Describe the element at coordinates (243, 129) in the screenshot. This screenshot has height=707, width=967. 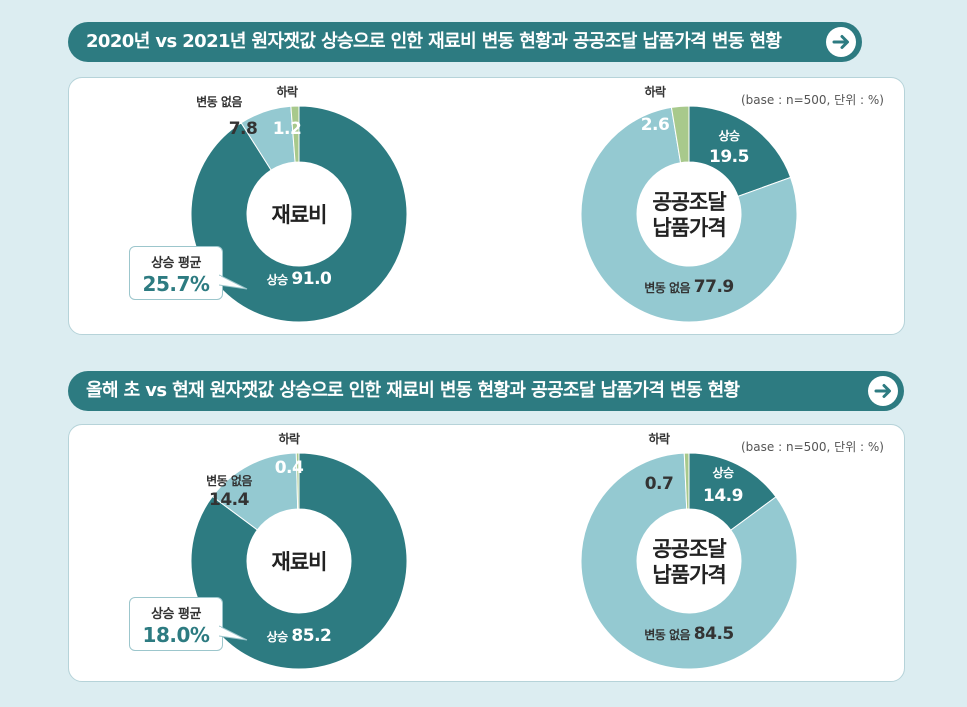
I see `slice-value-label: 7.8` at that location.